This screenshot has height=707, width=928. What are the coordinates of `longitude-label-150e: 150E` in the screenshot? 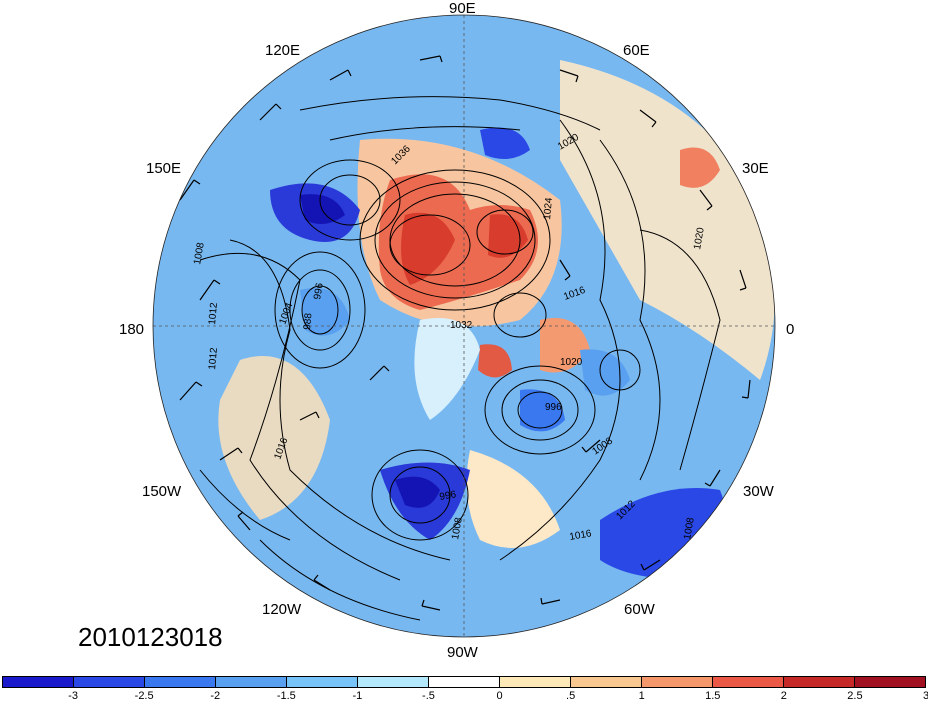 It's located at (164, 168).